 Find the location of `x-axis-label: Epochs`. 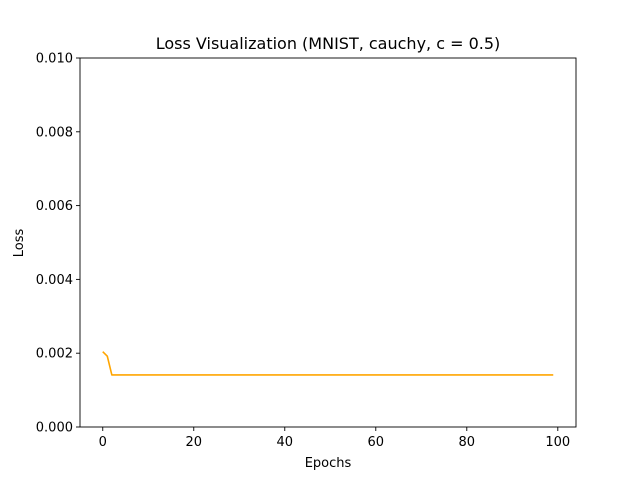

x-axis-label: Epochs is located at coordinates (328, 463).